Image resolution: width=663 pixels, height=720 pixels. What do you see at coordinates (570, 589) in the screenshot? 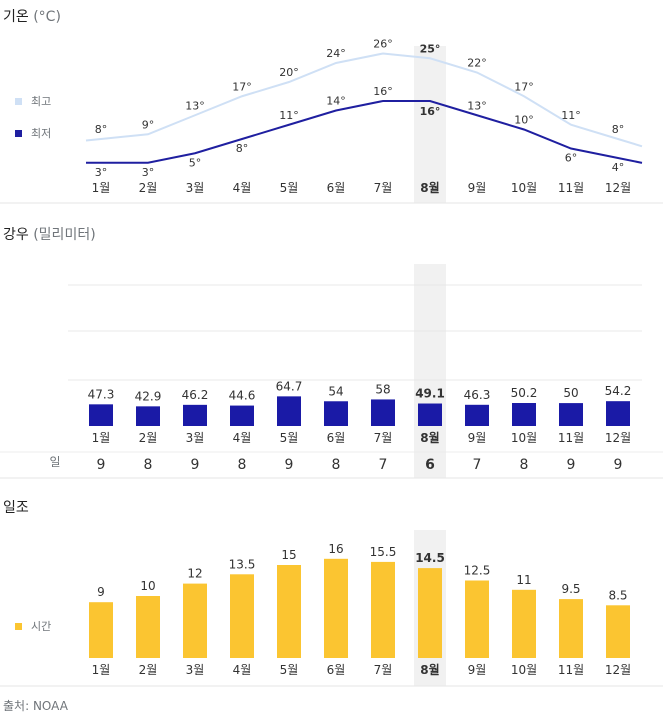
I see `sunshine-value-label: 9.5` at bounding box center [570, 589].